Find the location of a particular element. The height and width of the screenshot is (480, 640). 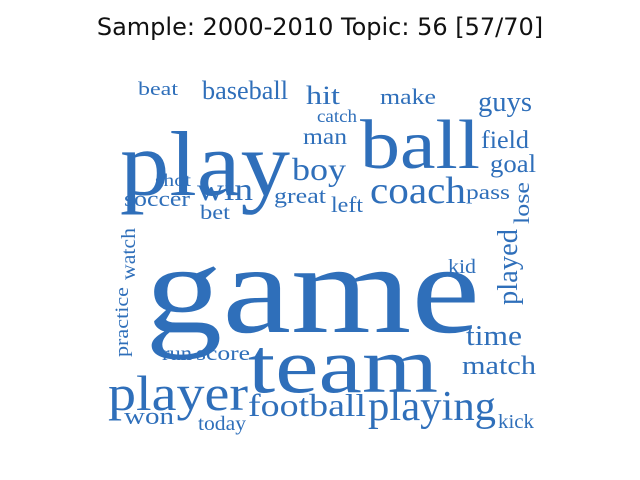

cloud-word-goal: goal is located at coordinates (513, 164).